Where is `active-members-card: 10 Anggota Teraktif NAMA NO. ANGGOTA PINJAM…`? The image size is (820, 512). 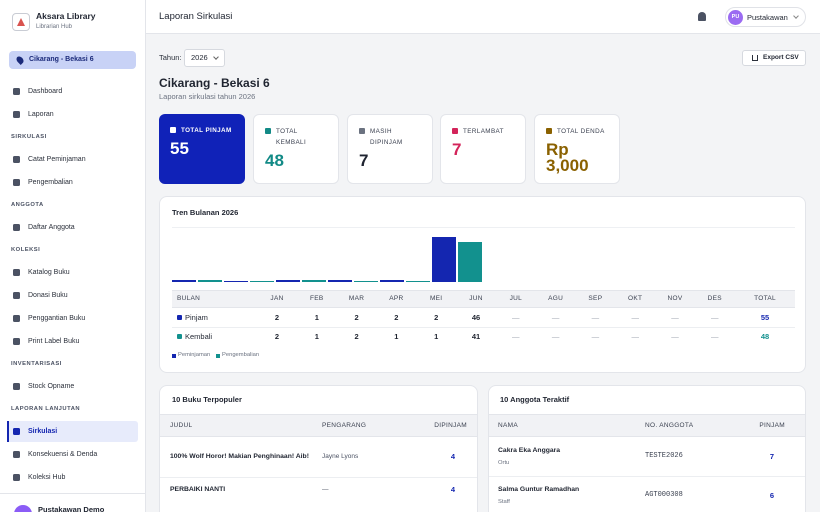 active-members-card: 10 Anggota Teraktif NAMA NO. ANGGOTA PINJAM… is located at coordinates (647, 448).